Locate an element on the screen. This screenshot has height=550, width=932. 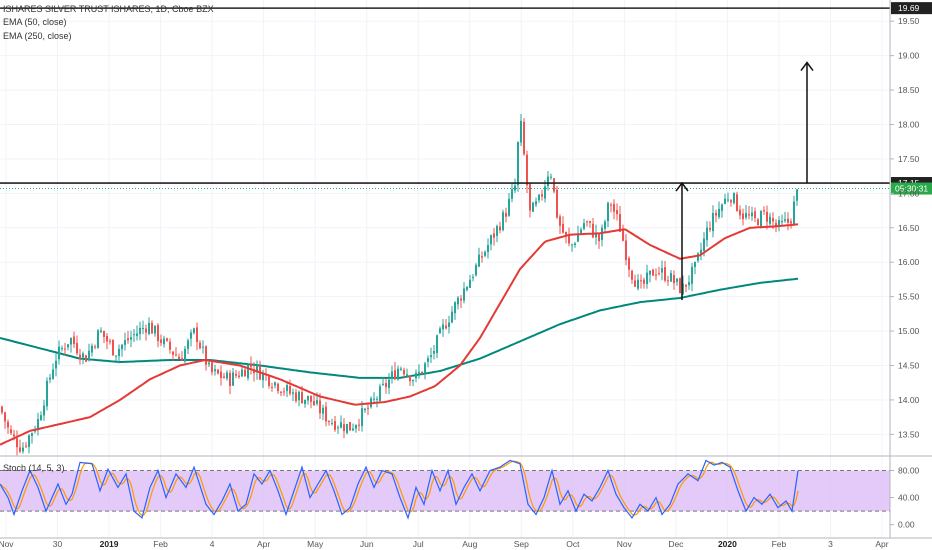
time-axis-label: 3 is located at coordinates (830, 544).